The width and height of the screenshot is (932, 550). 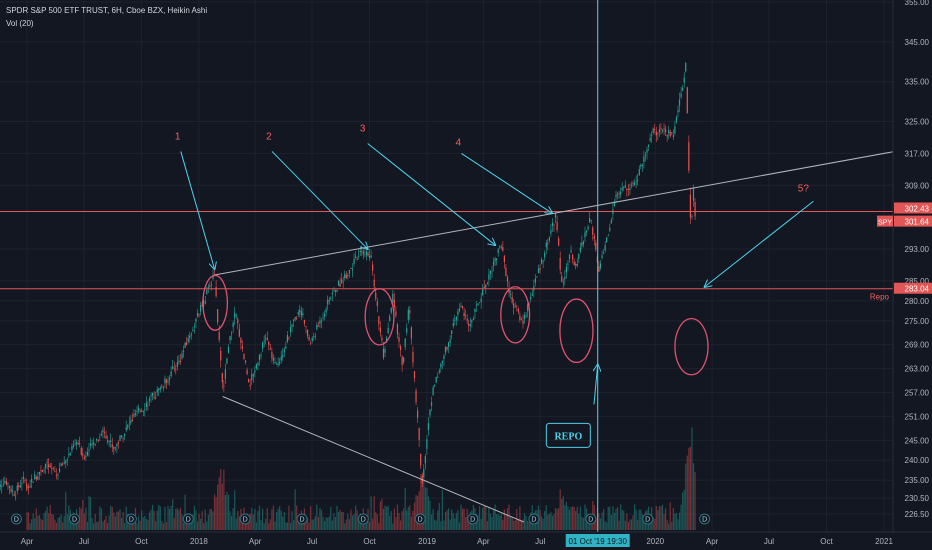 What do you see at coordinates (917, 460) in the screenshot?
I see `price-tick-label: 240.00` at bounding box center [917, 460].